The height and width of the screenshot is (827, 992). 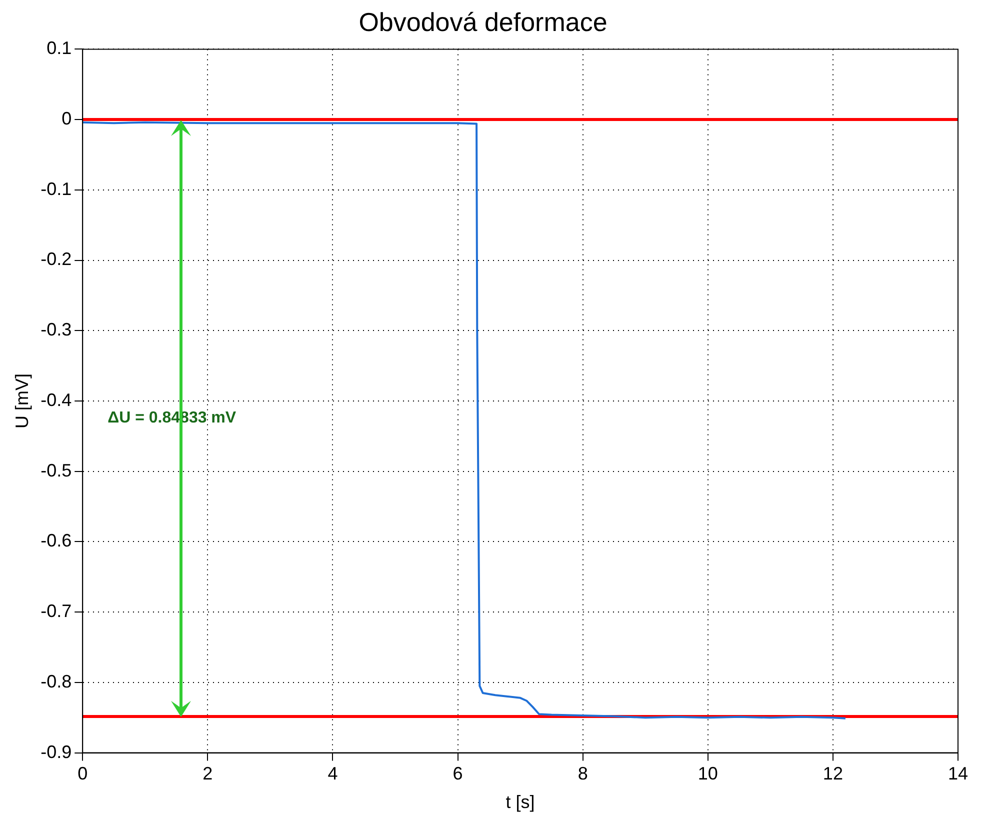 I want to click on y-axis-title: U [mV], so click(x=22, y=401).